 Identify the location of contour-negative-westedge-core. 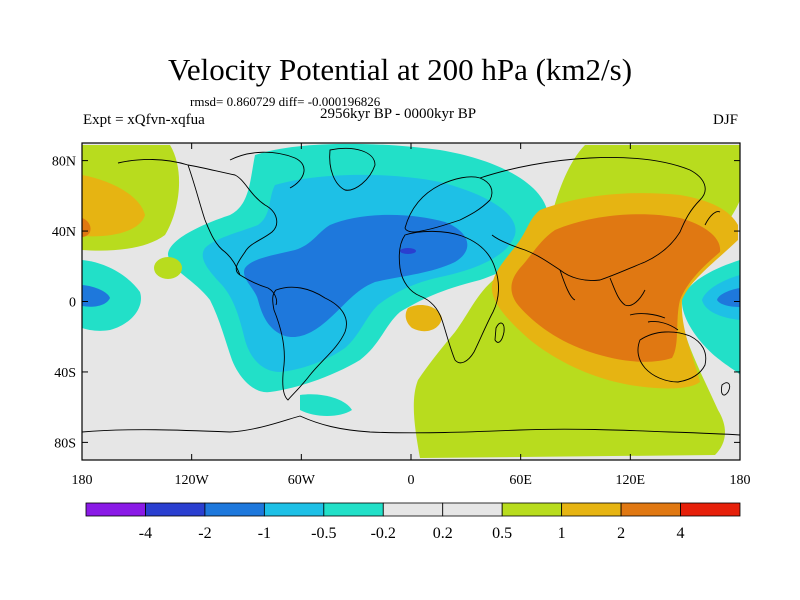
(96, 296).